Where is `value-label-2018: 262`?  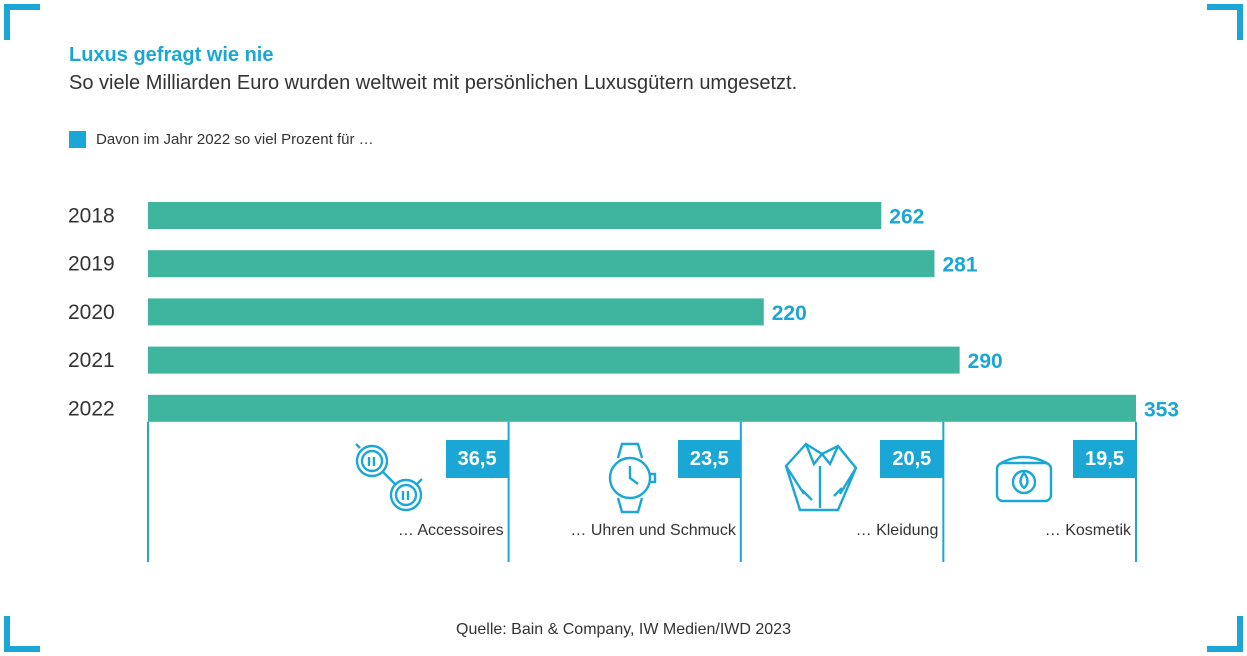 value-label-2018: 262 is located at coordinates (906, 217).